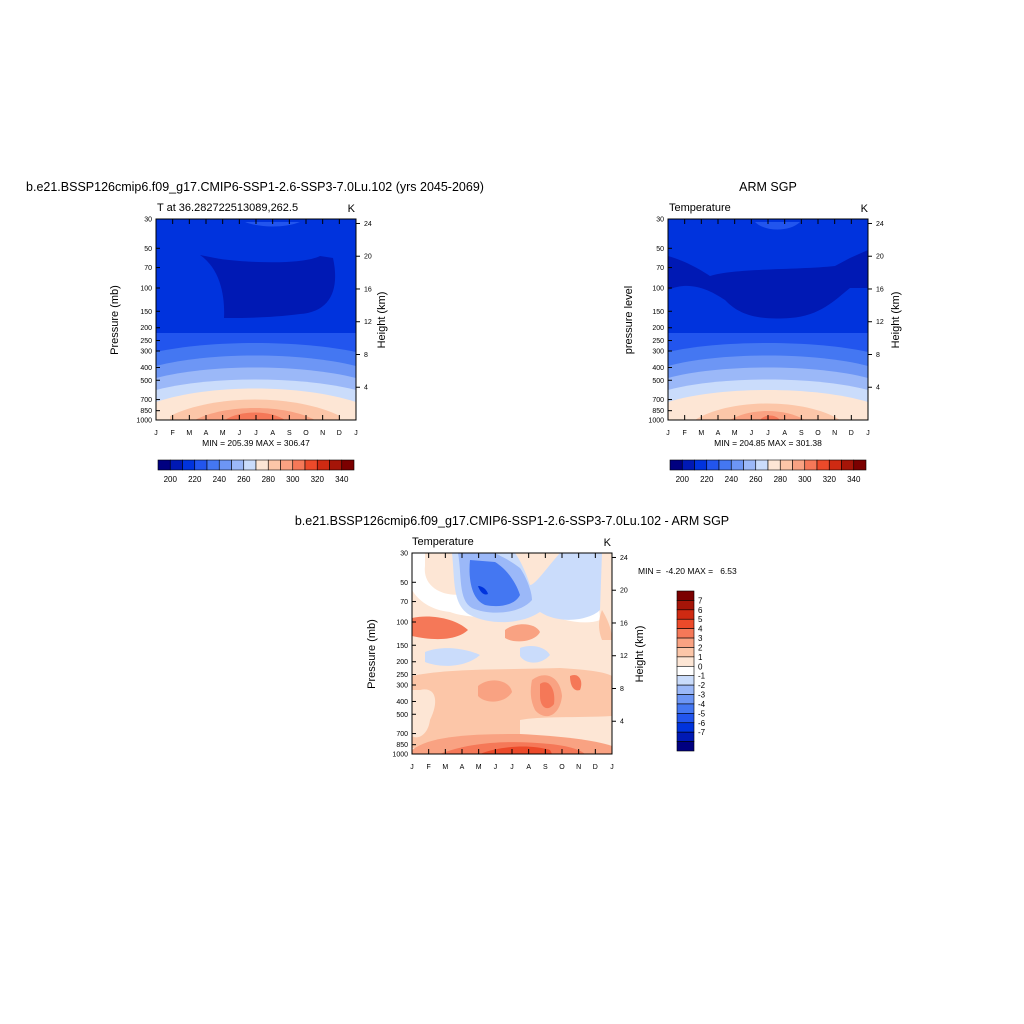 The height and width of the screenshot is (1024, 1024). Describe the element at coordinates (516, 750) in the screenshot. I see `panel-diff-band-5-surface` at that location.